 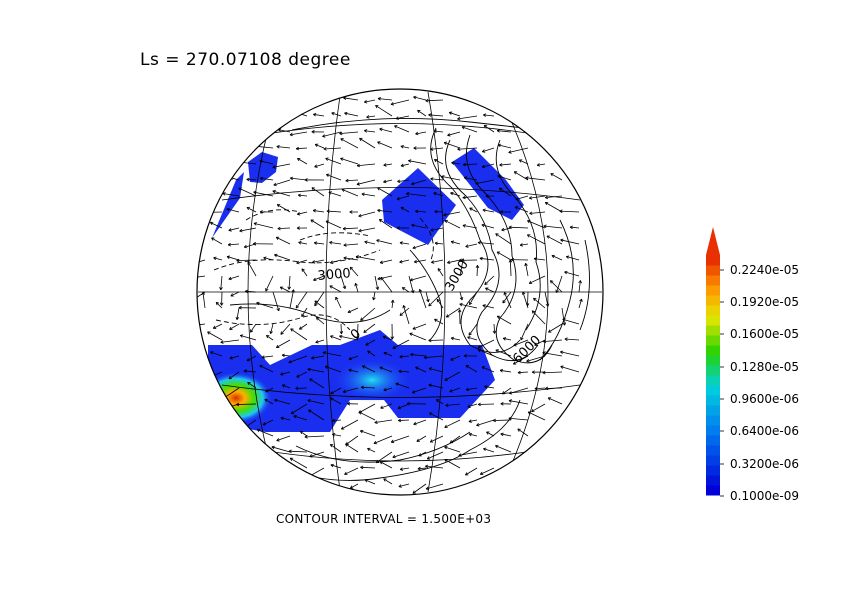 I want to click on field-patch, so click(x=228, y=205).